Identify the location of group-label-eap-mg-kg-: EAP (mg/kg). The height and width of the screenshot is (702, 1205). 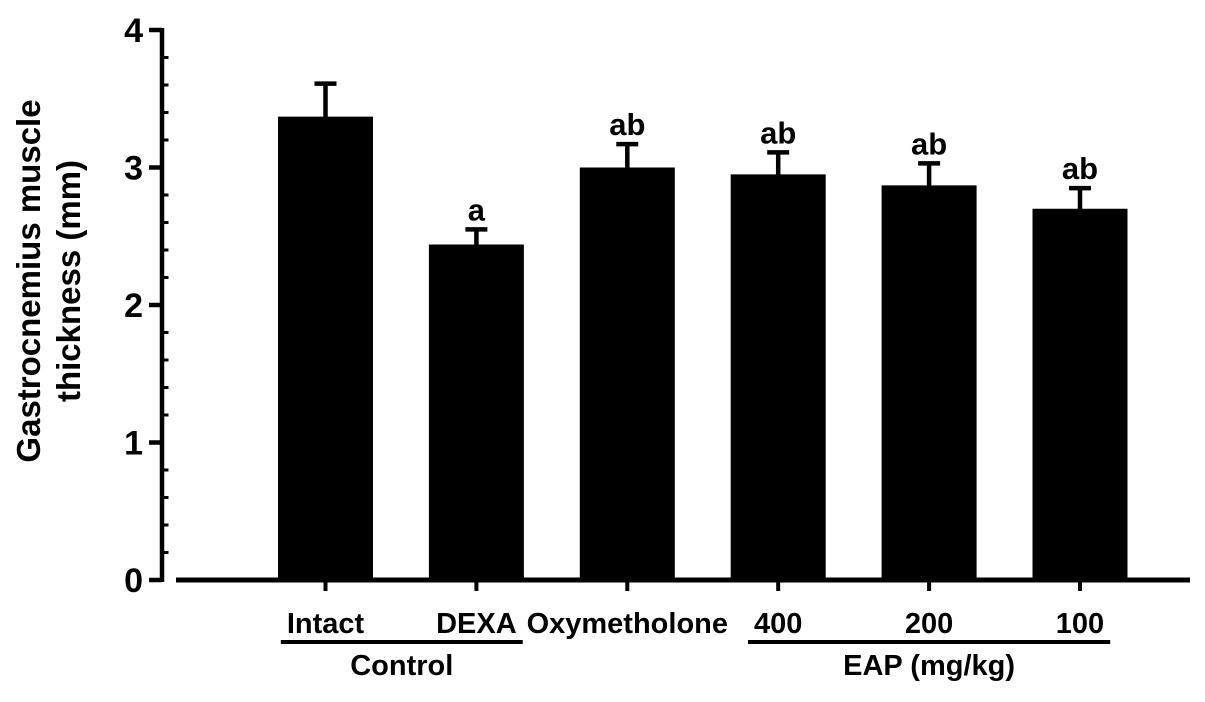
(929, 666).